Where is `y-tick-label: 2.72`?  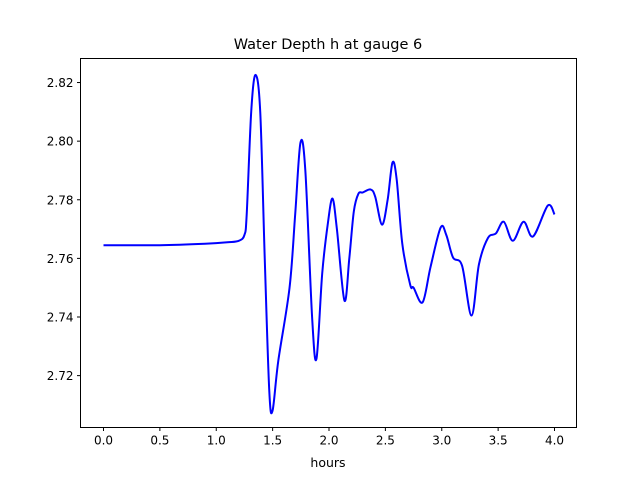 y-tick-label: 2.72 is located at coordinates (60, 376).